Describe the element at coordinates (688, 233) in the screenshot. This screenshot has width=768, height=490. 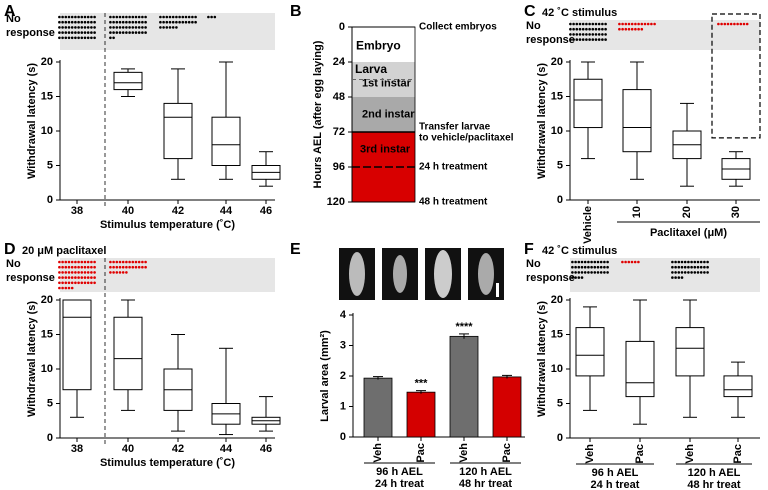
I see `group-label: Paclitaxel (μM)` at that location.